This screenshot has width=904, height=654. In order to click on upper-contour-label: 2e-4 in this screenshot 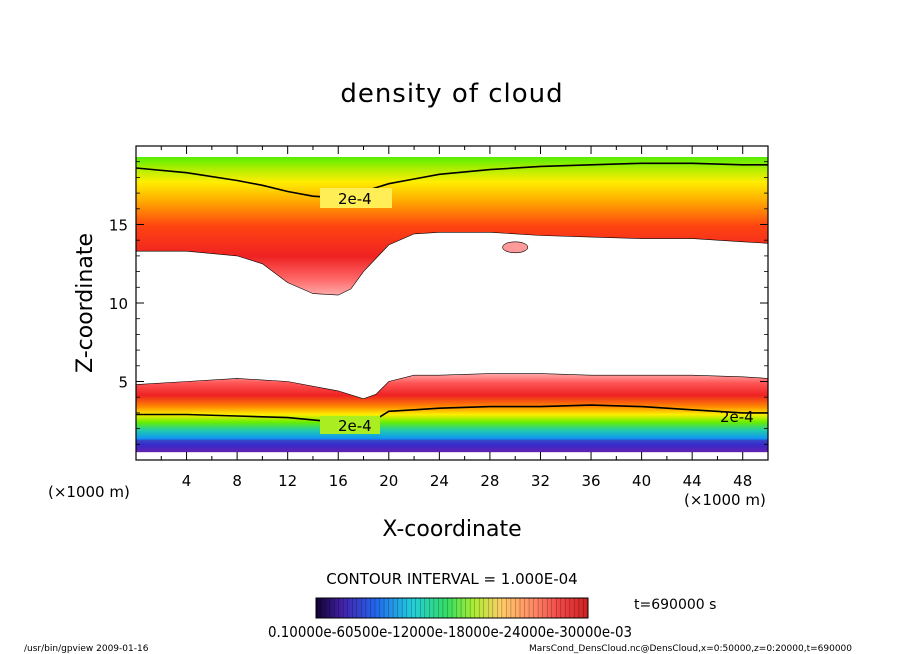, I will do `click(355, 199)`.